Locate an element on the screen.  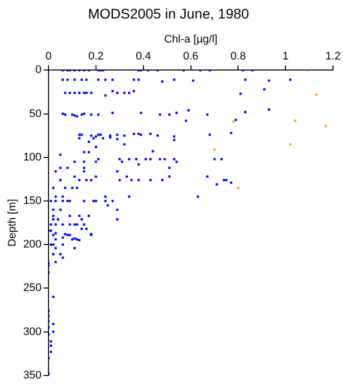
y-tick-label: 300 is located at coordinates (32, 332).